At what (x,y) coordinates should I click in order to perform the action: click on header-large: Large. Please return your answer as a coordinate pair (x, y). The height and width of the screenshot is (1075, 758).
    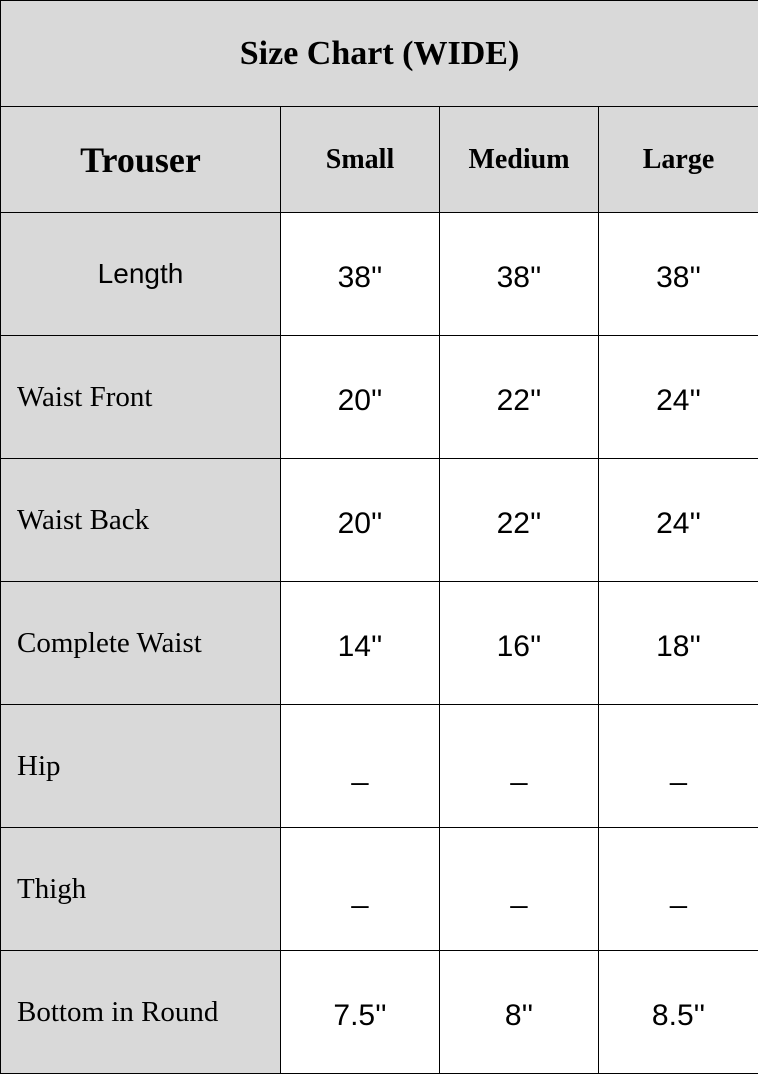
    Looking at the image, I should click on (677, 159).